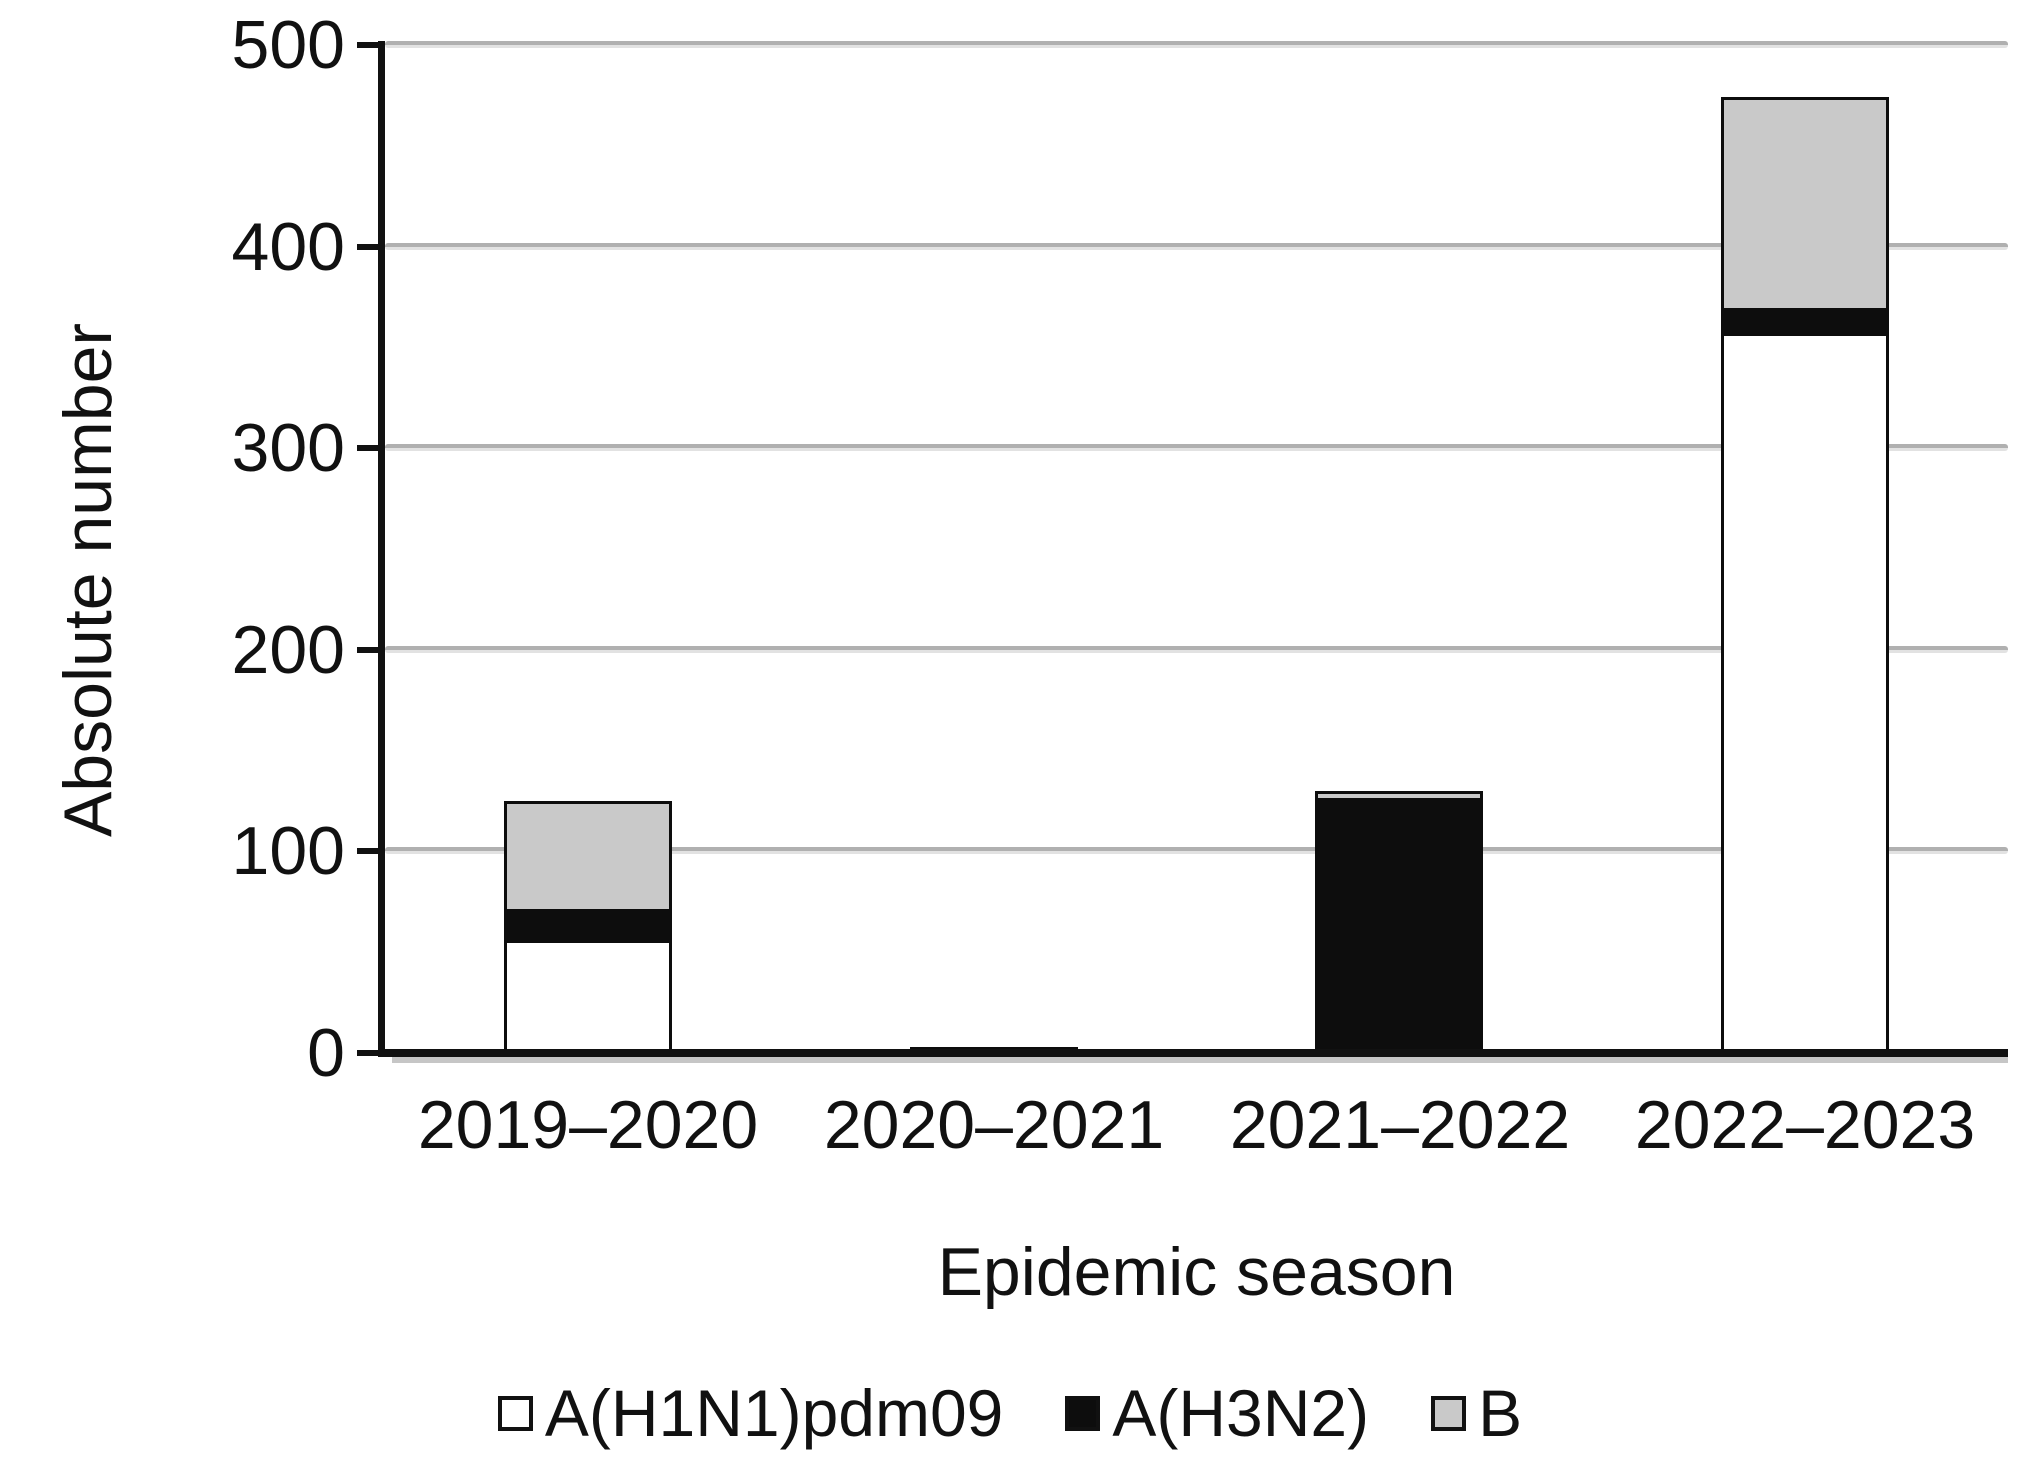 This screenshot has width=2020, height=1462. I want to click on y-tick-label: 300, so click(288, 448).